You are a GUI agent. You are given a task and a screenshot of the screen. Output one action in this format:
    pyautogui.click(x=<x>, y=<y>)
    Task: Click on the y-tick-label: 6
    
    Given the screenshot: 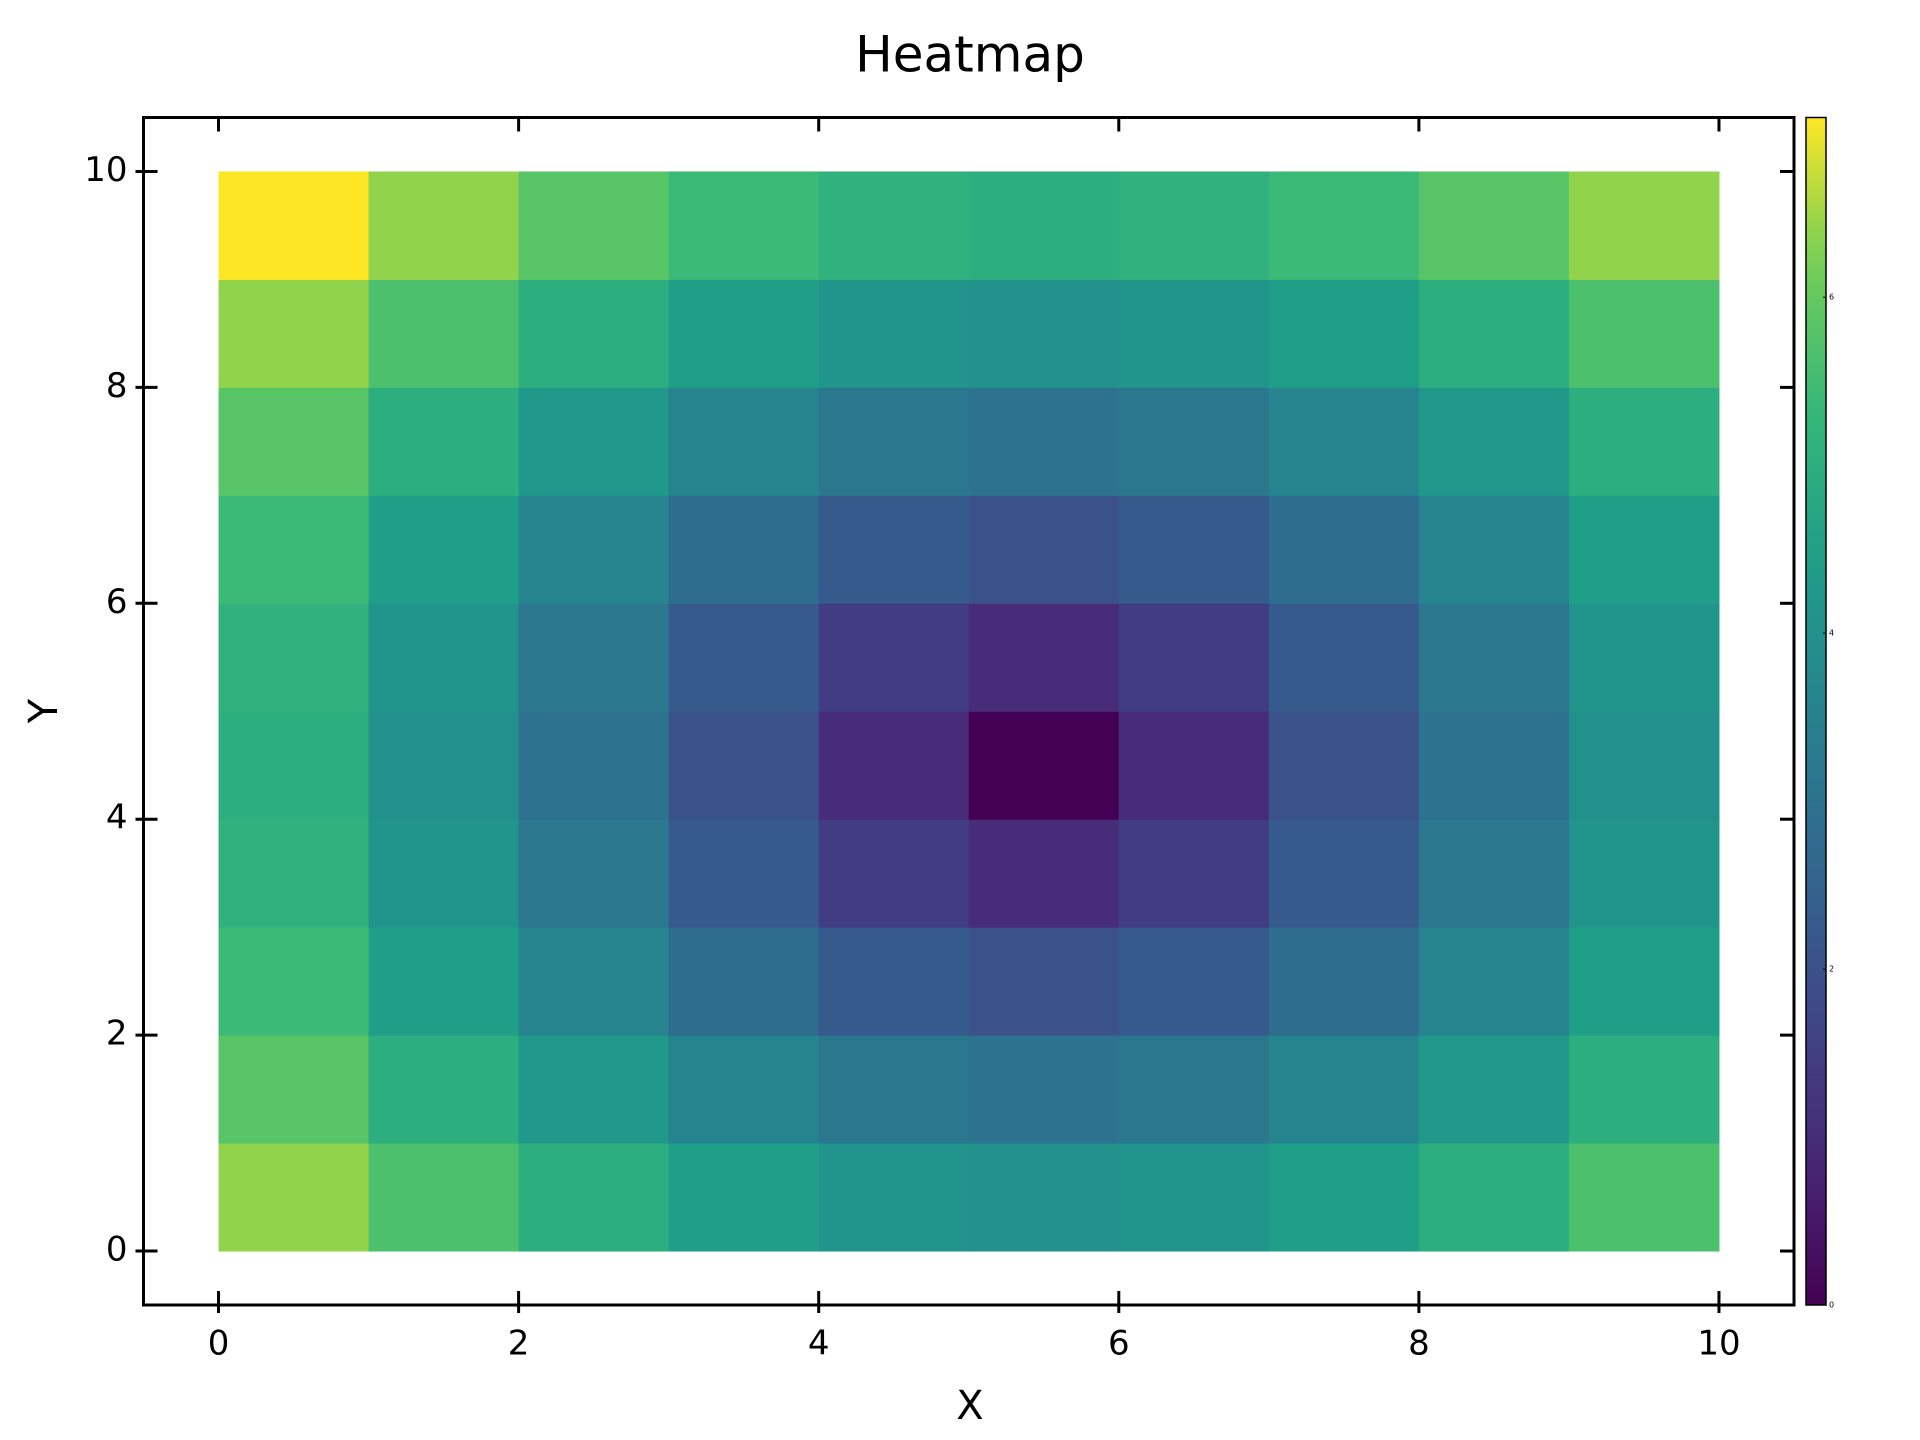 What is the action you would take?
    pyautogui.click(x=117, y=602)
    